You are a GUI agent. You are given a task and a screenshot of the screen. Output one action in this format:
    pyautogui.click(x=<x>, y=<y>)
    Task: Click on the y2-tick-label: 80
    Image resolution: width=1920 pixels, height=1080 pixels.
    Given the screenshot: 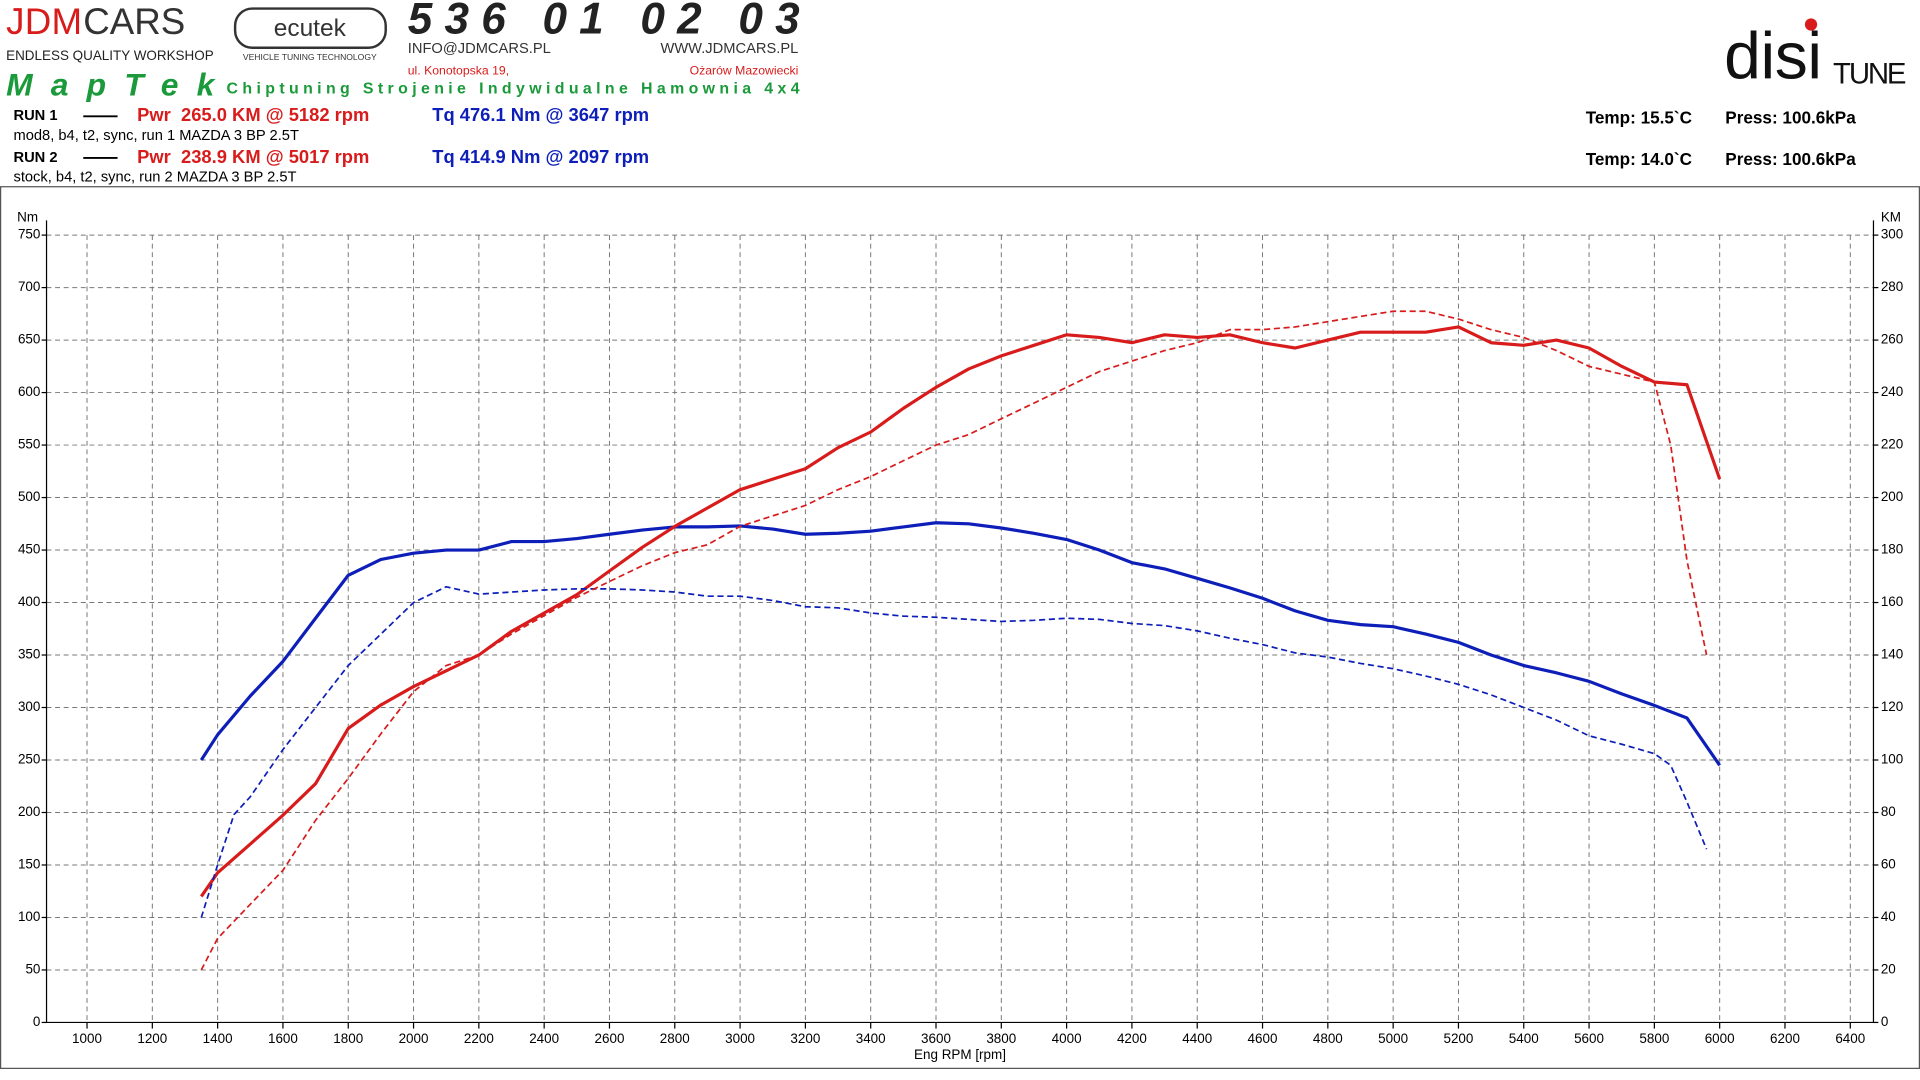 What is the action you would take?
    pyautogui.click(x=1888, y=811)
    